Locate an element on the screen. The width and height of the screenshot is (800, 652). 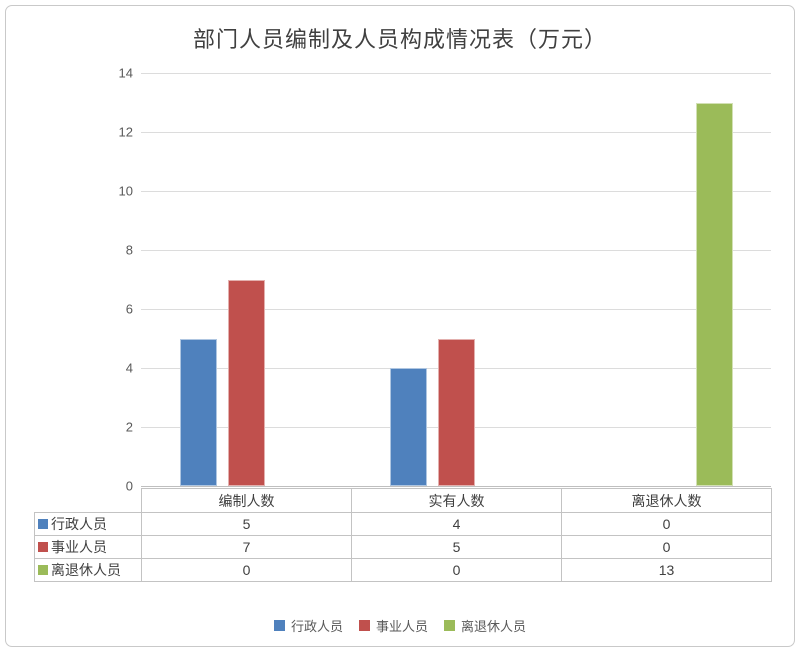
legend-item: 事业人员 is located at coordinates (393, 625).